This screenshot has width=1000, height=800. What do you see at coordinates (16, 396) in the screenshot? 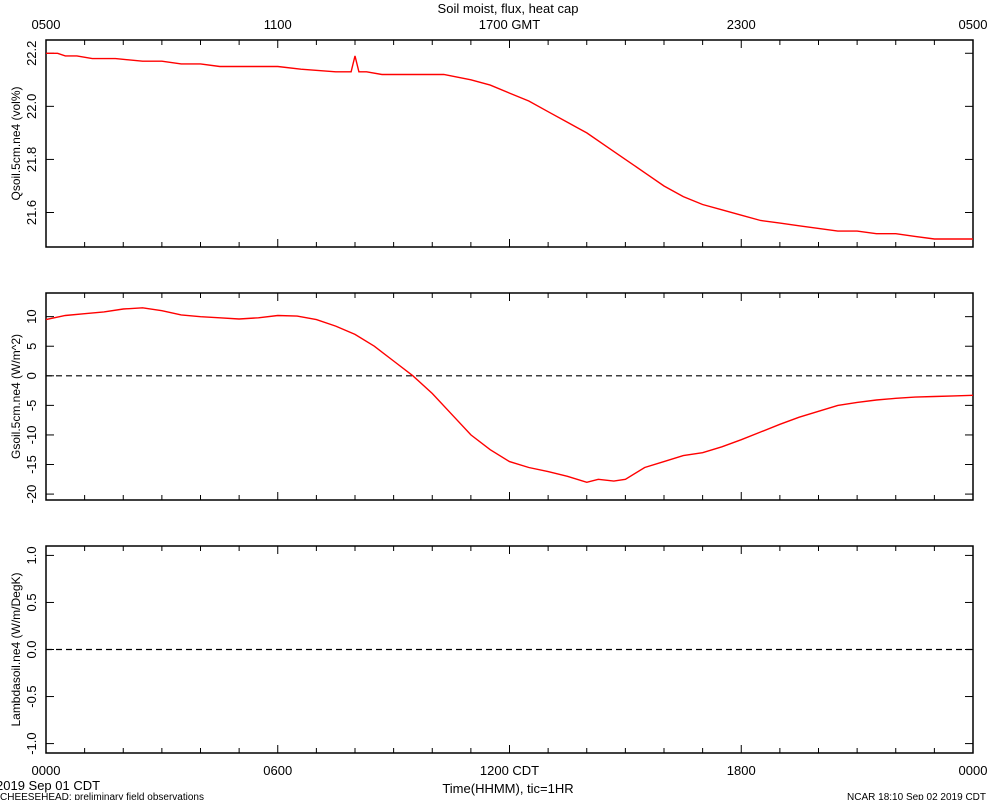
I see `panel-2-y-axis-label: Gsoil.5cm.ne4 (W/m^2)` at bounding box center [16, 396].